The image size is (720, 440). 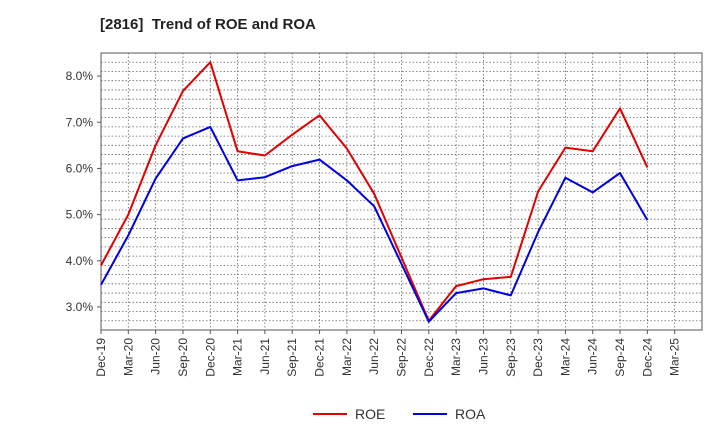 I want to click on x-tick-label: Sep-23, so click(x=511, y=357).